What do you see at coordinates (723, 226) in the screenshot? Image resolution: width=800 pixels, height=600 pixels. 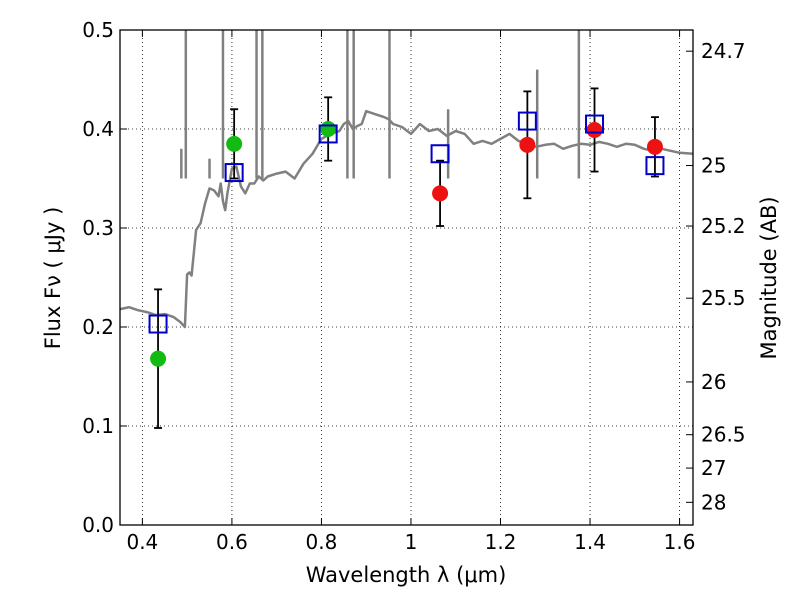 I see `y2-tick-label: 25.2` at bounding box center [723, 226].